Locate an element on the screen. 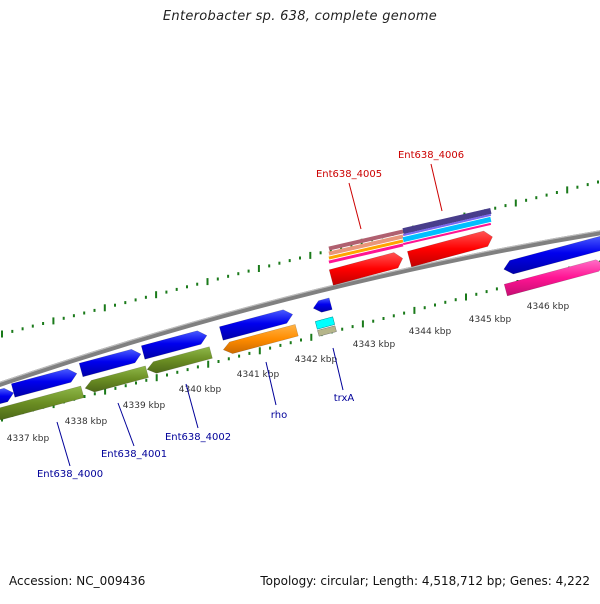 This screenshot has width=600, height=604. gene-label: Ent638_4000 is located at coordinates (70, 474).